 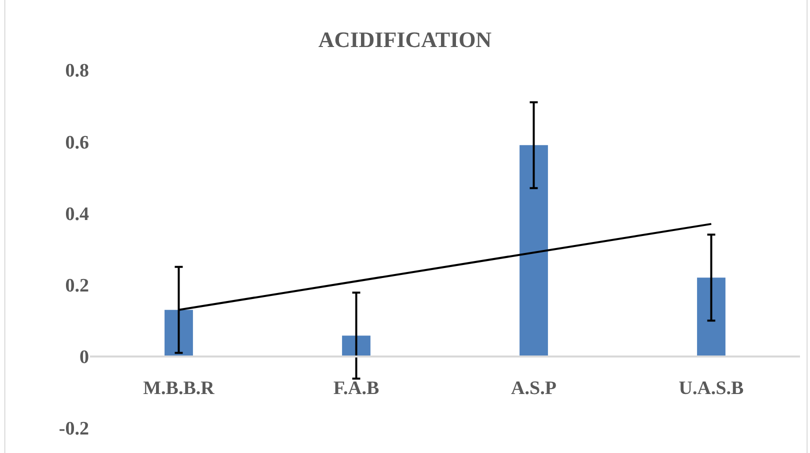 I want to click on x-tick-label: F.A.B, so click(x=356, y=389).